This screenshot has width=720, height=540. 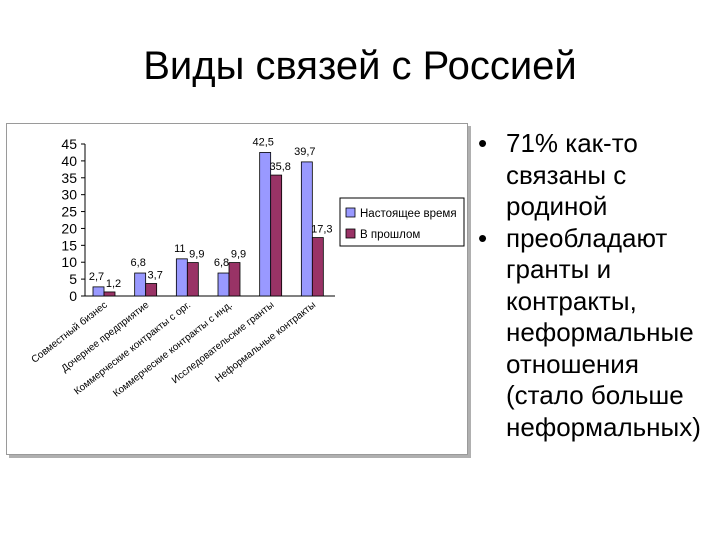 I want to click on category-label: Совместный бизнес, so click(x=69, y=332).